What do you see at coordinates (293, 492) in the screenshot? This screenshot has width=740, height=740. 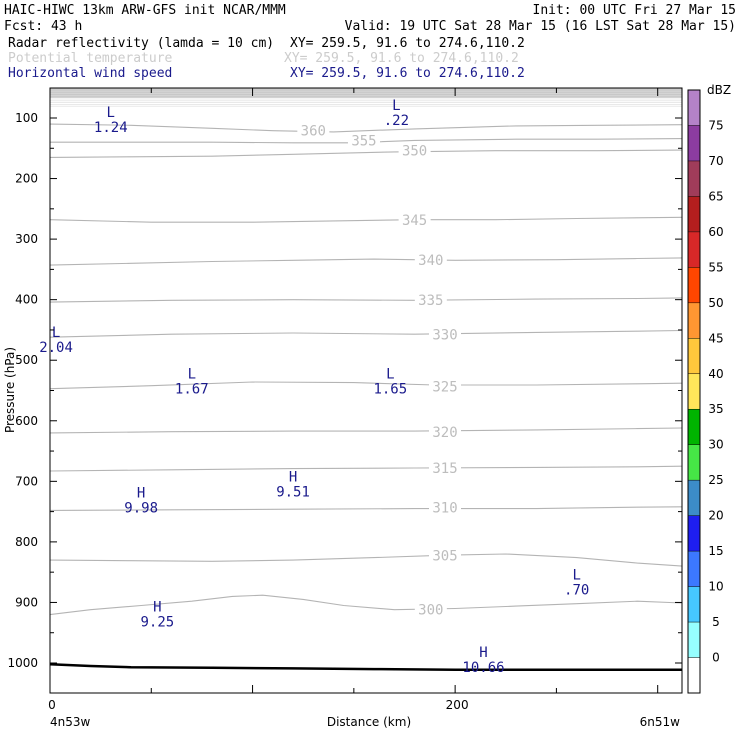 I see `wind-extremum-value: 9.51` at bounding box center [293, 492].